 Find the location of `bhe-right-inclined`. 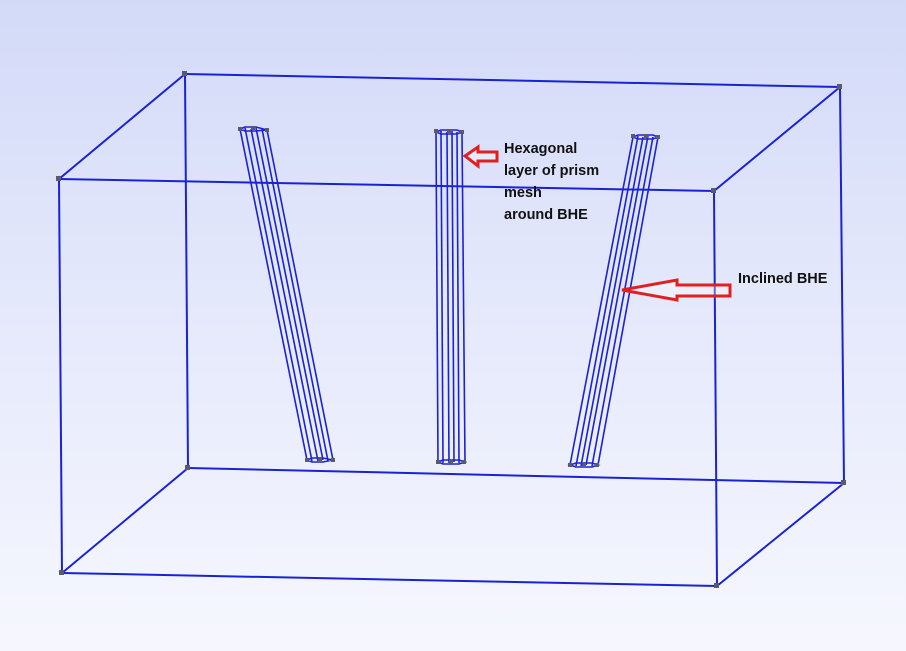

bhe-right-inclined is located at coordinates (614, 301).